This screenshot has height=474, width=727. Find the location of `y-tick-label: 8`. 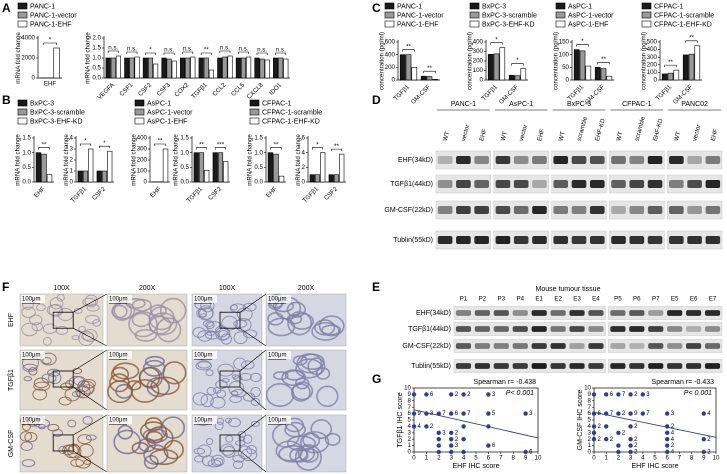

y-tick-label: 8 is located at coordinates (590, 400).